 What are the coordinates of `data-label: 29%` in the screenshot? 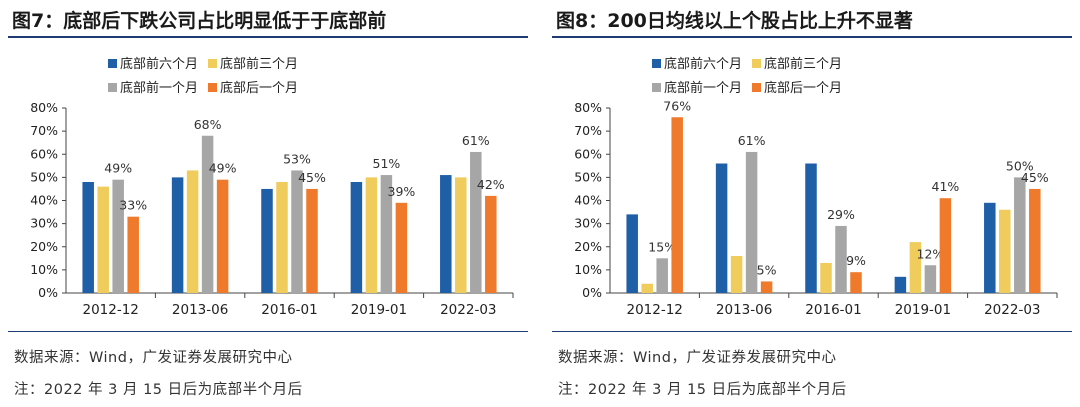 It's located at (841, 214).